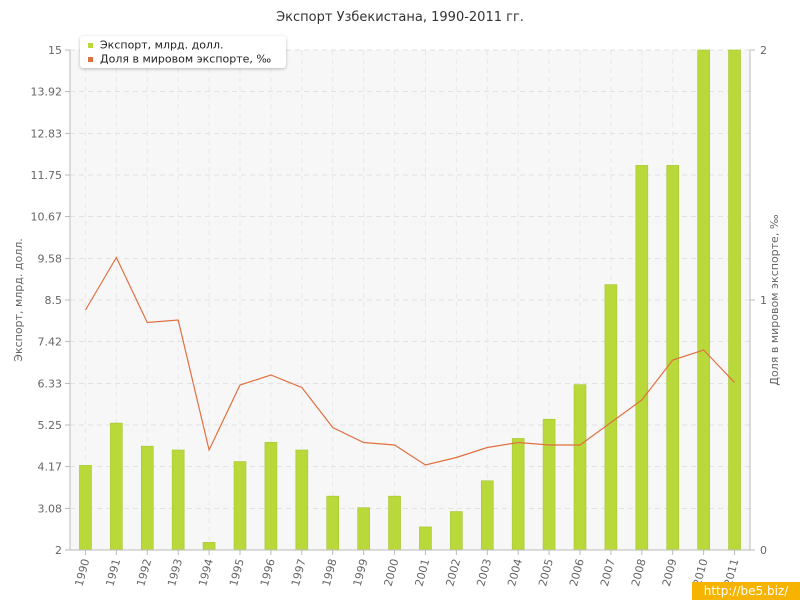  What do you see at coordinates (55, 50) in the screenshot?
I see `y-tick-label: 15` at bounding box center [55, 50].